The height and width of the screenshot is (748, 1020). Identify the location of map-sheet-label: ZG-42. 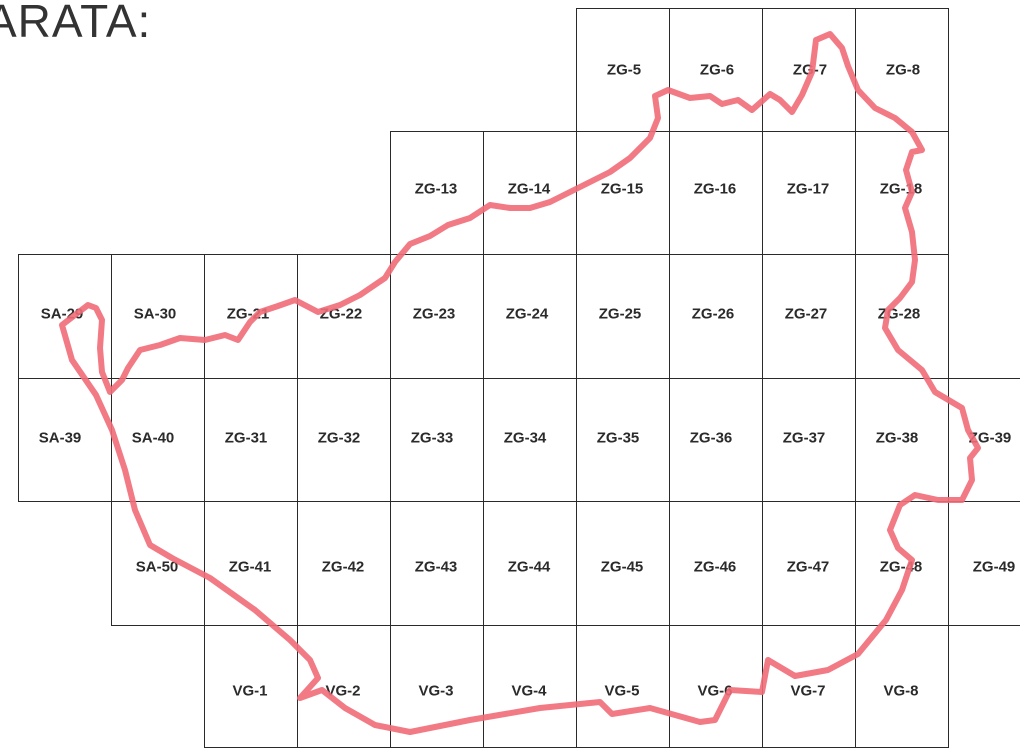
(343, 567).